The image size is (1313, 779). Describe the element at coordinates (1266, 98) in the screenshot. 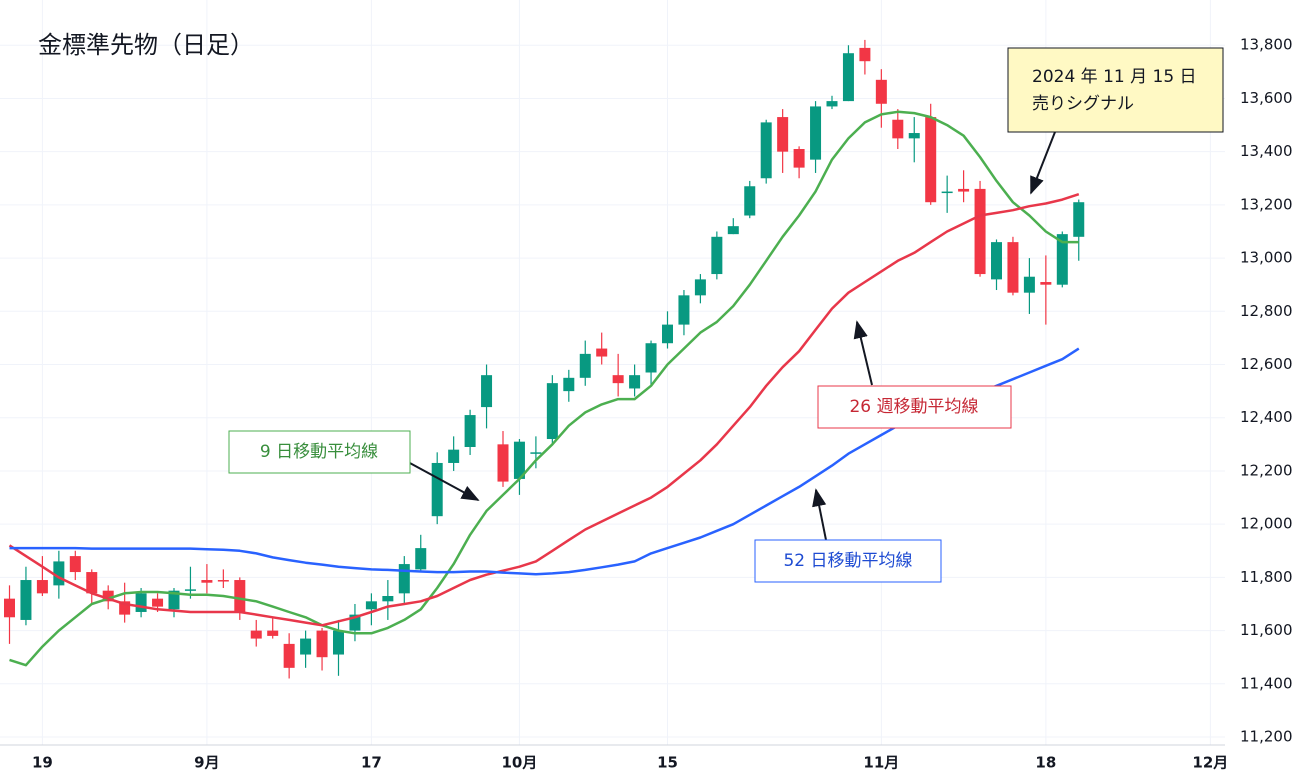

I see `y-tick-label: 13,600` at that location.